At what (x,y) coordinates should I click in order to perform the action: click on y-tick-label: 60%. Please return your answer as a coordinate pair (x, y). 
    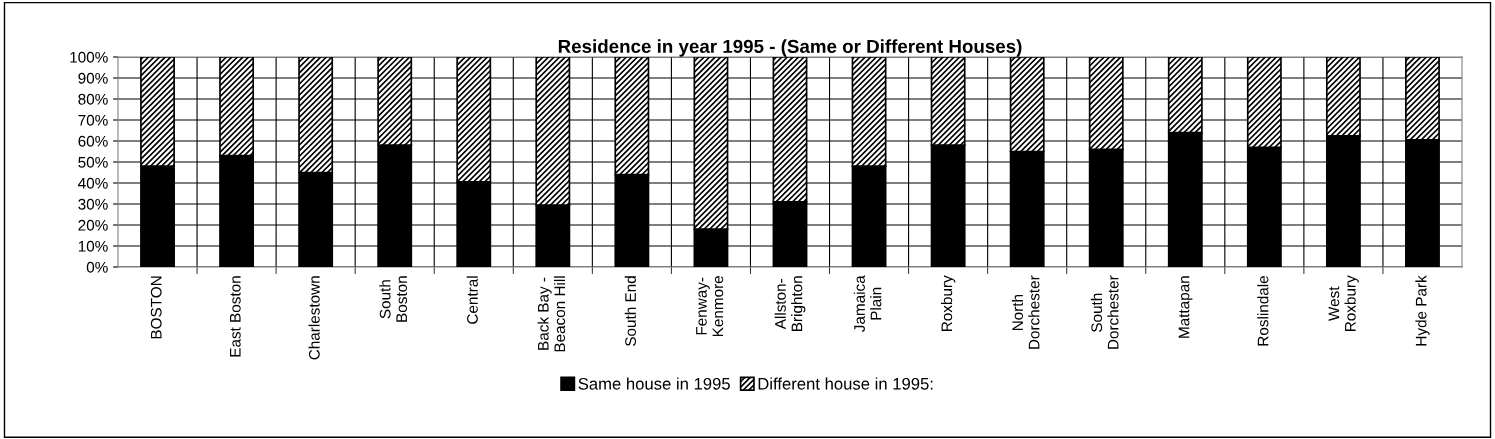
    Looking at the image, I should click on (93, 141).